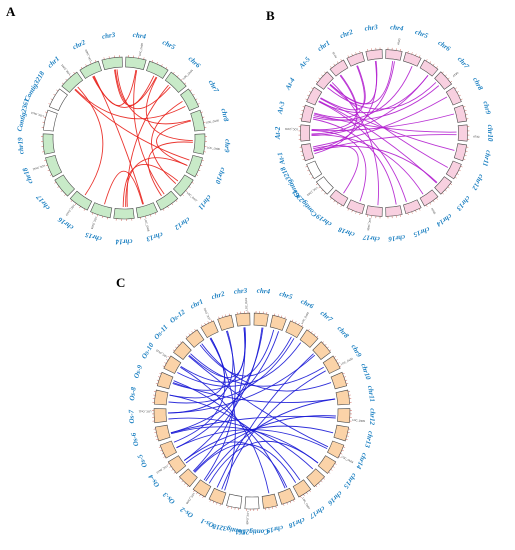 Image resolution: width=515 pixels, height=550 pixels. What do you see at coordinates (371, 238) in the screenshot?
I see `chromosome-label: chr17` at bounding box center [371, 238].